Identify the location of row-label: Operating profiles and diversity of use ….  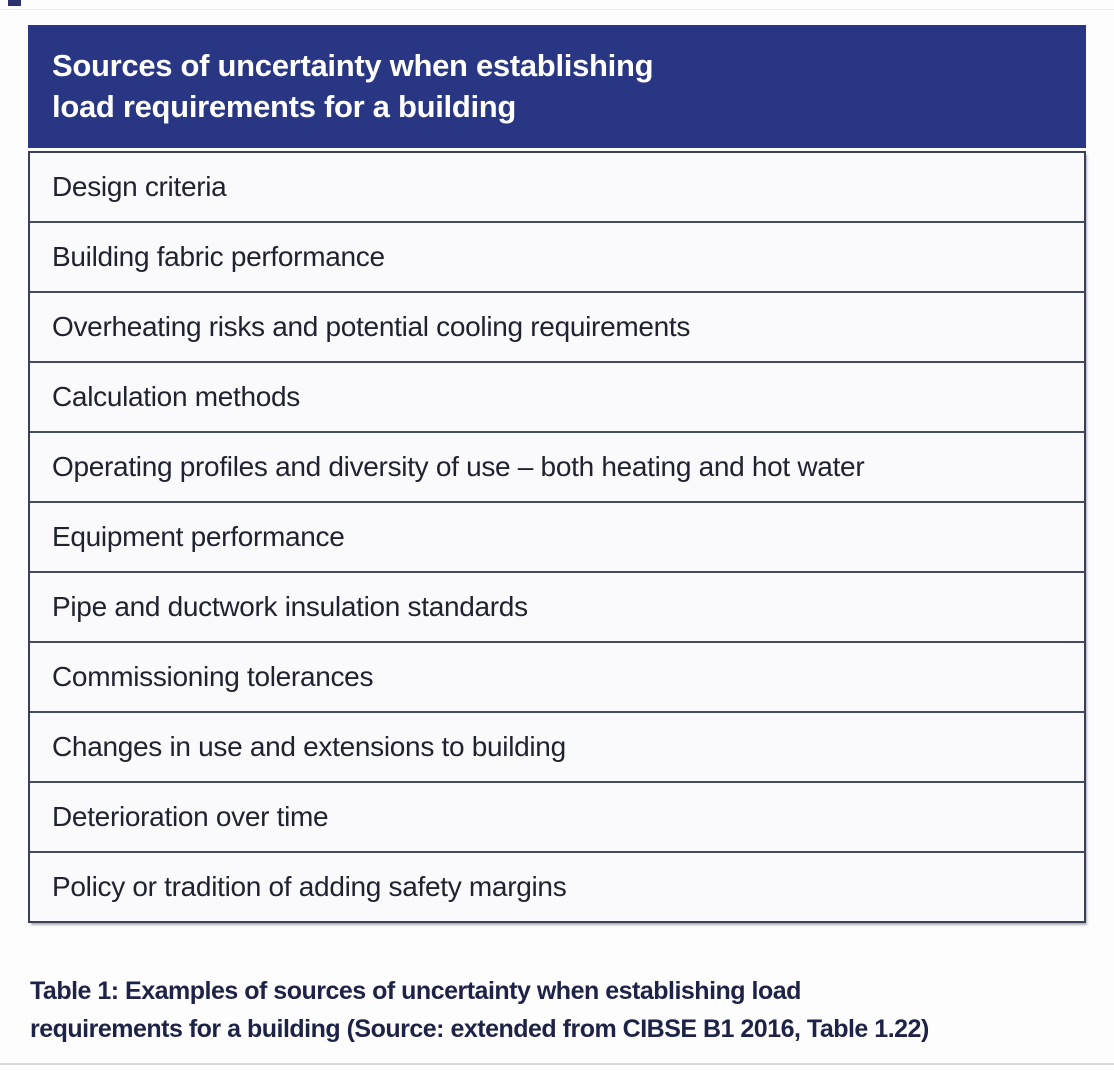
(458, 466).